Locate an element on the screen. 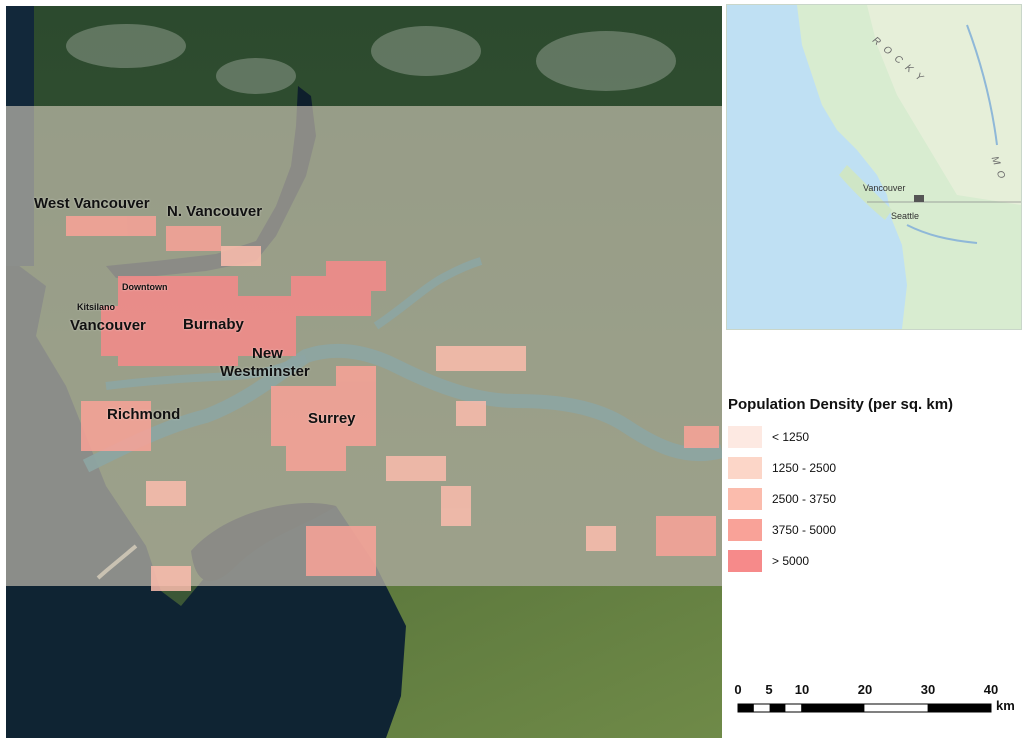 The width and height of the screenshot is (1024, 744). label-new-westminster-line1: New is located at coordinates (267, 353).